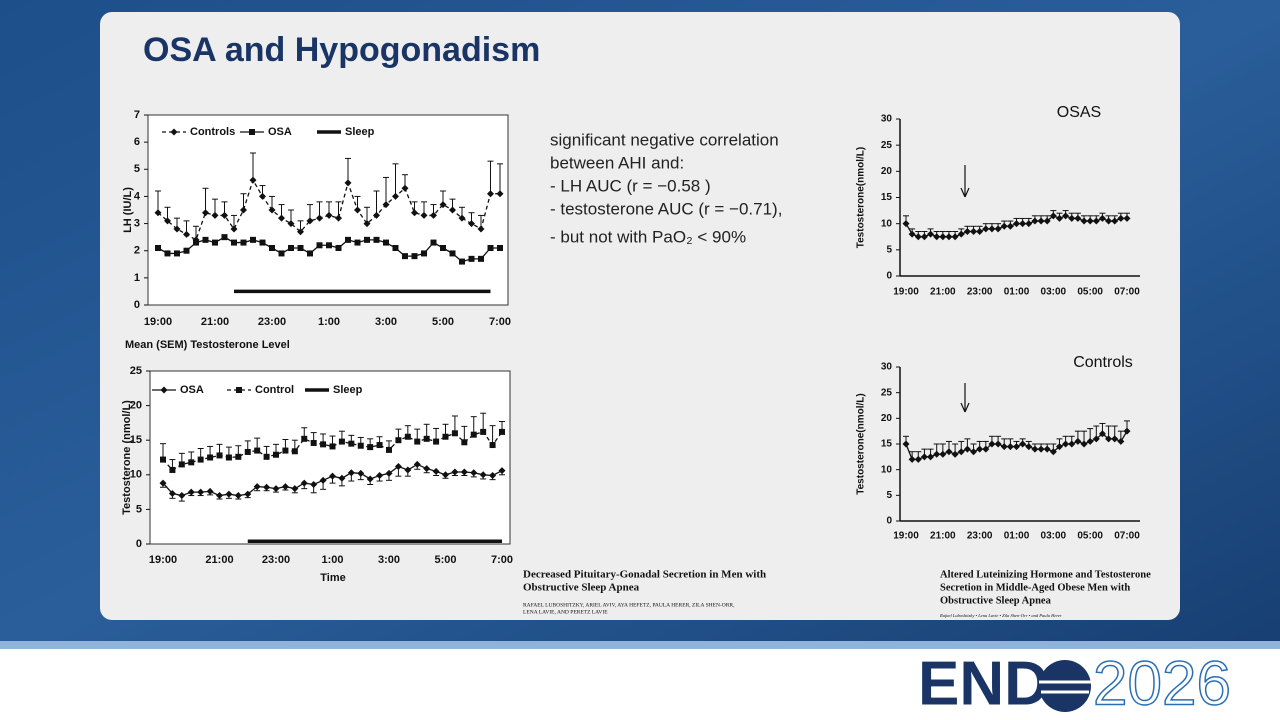  What do you see at coordinates (887, 197) in the screenshot?
I see `y-tick-label: 15` at bounding box center [887, 197].